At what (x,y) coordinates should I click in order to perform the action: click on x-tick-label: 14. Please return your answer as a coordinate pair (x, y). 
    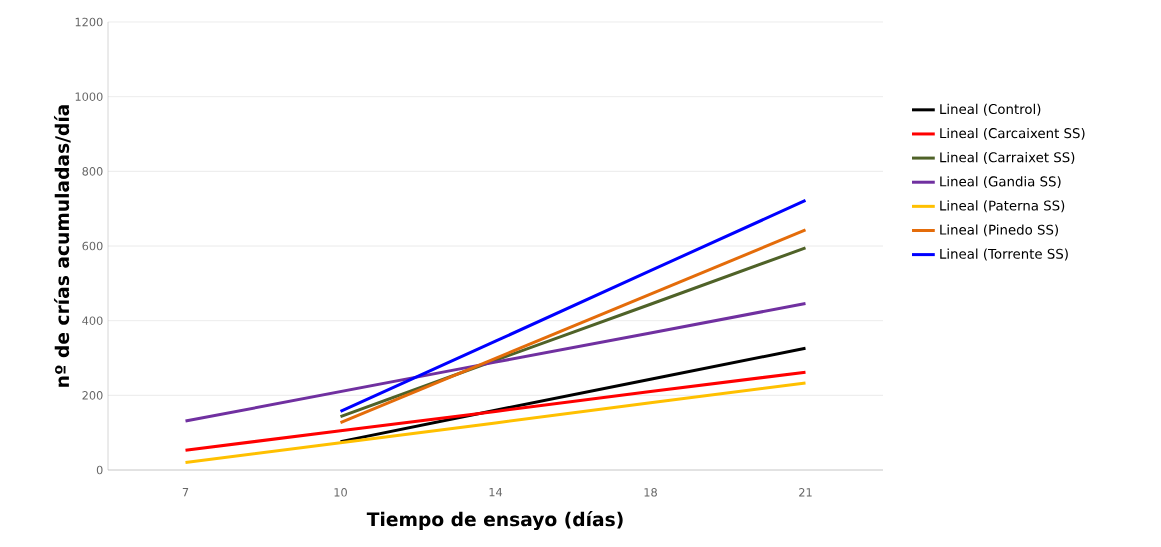
    Looking at the image, I should click on (496, 492).